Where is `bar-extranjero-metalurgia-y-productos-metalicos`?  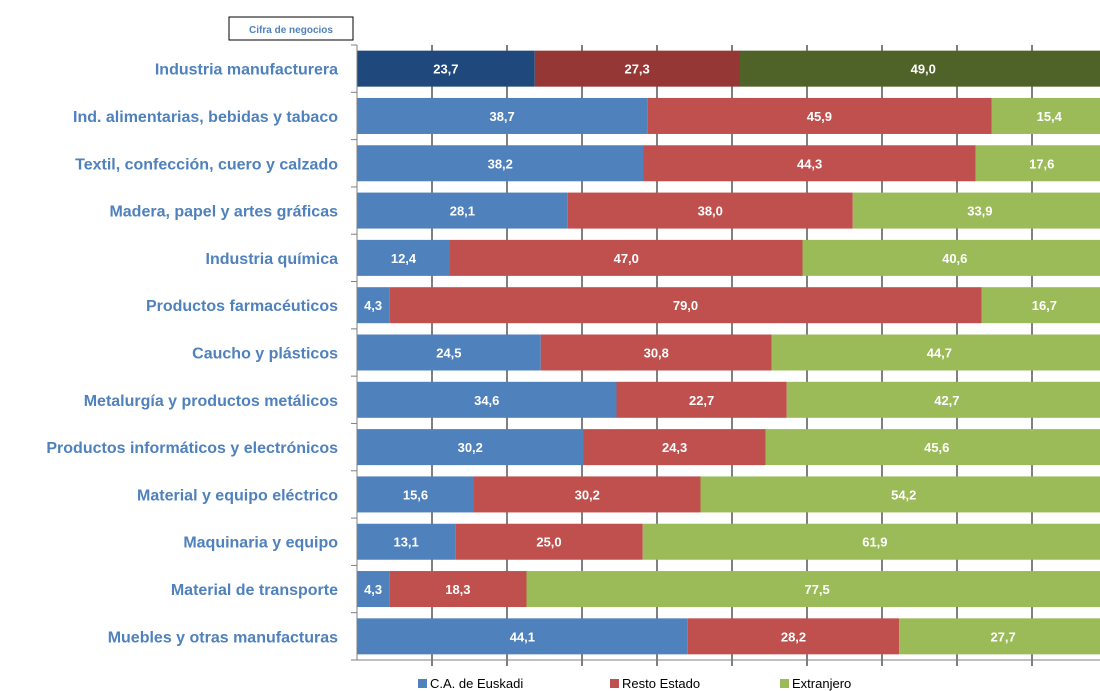
bar-extranjero-metalurgia-y-productos-metalicos is located at coordinates (943, 399).